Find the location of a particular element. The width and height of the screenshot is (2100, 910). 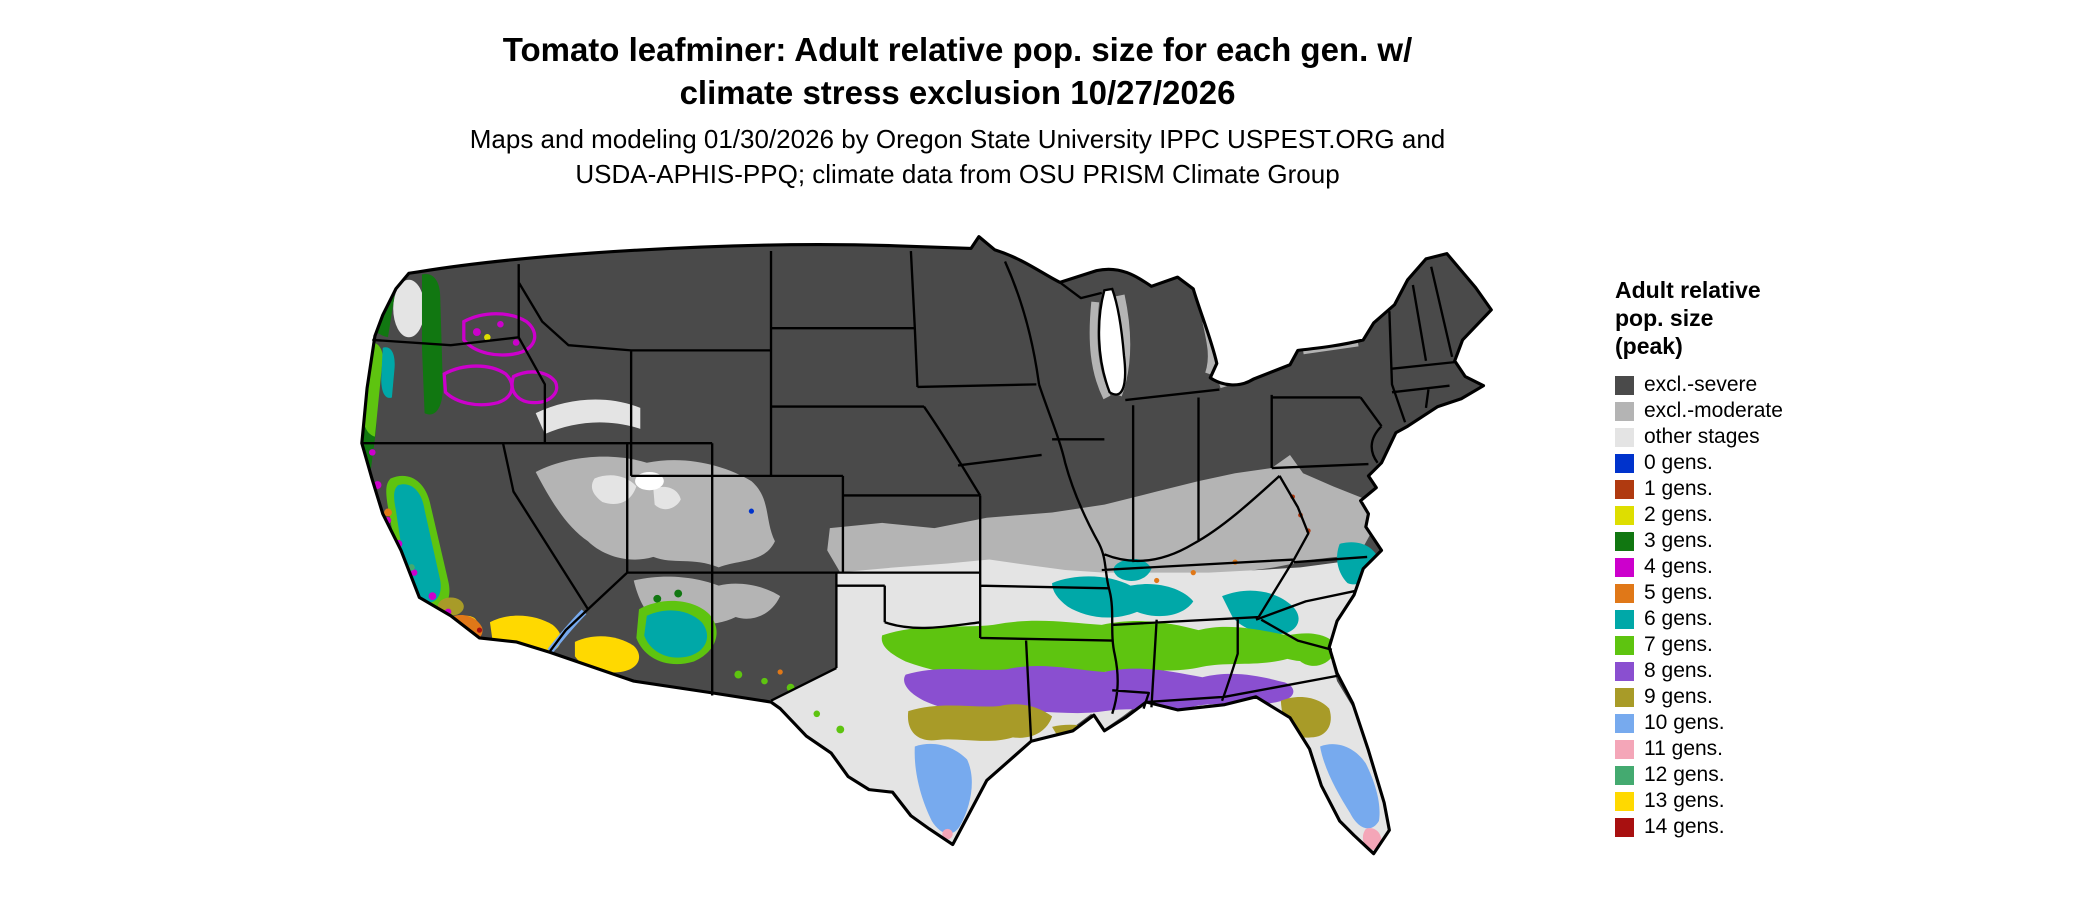

legend-item-label: 11 gens. is located at coordinates (1684, 748).